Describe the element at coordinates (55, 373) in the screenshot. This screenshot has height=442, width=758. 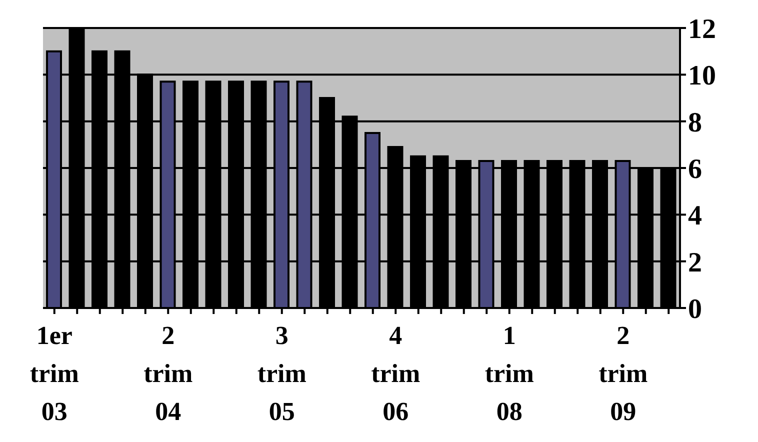
I see `x-tick-label: 1er trim 03` at that location.